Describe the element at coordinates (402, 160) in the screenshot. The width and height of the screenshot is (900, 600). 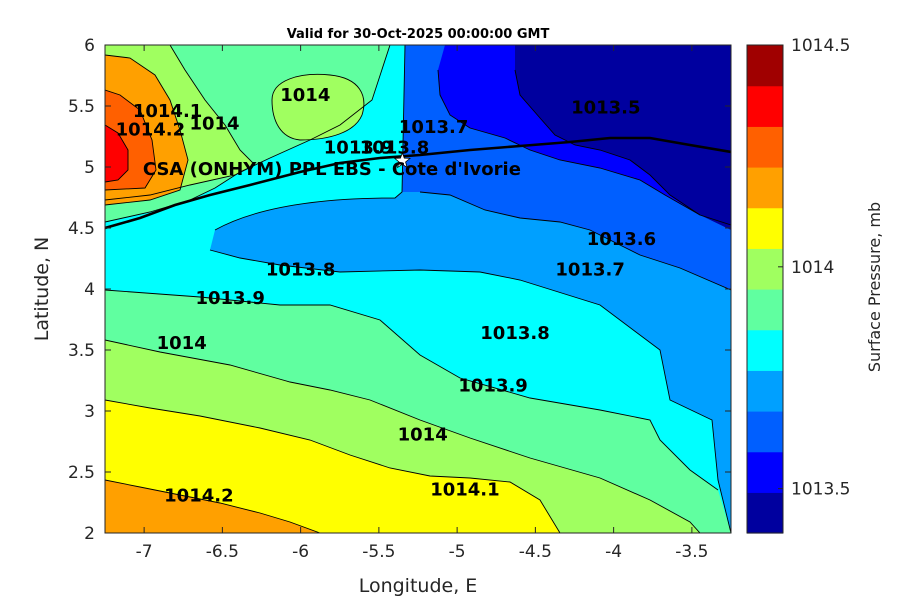
I see `site-star-icon` at that location.